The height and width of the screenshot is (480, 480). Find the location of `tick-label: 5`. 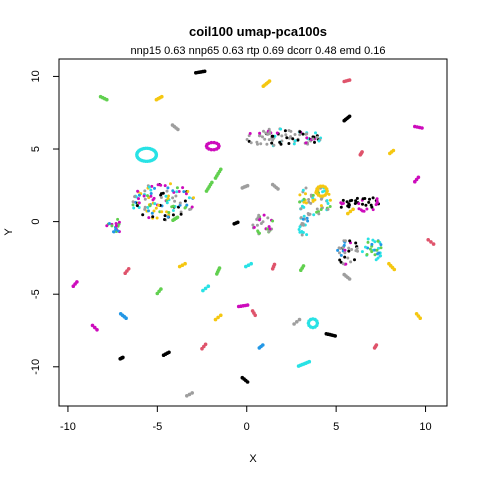

tick-label: 5 is located at coordinates (336, 427).